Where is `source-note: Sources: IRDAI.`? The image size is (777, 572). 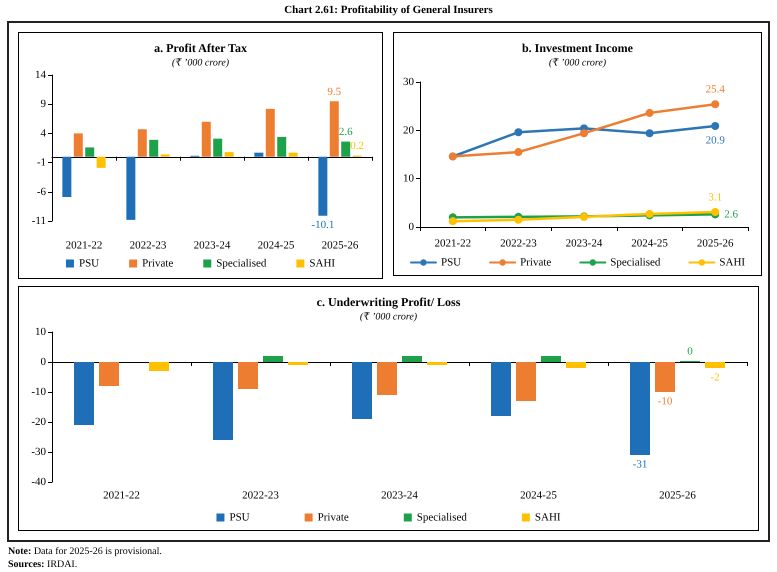 source-note: Sources: IRDAI. is located at coordinates (43, 564).